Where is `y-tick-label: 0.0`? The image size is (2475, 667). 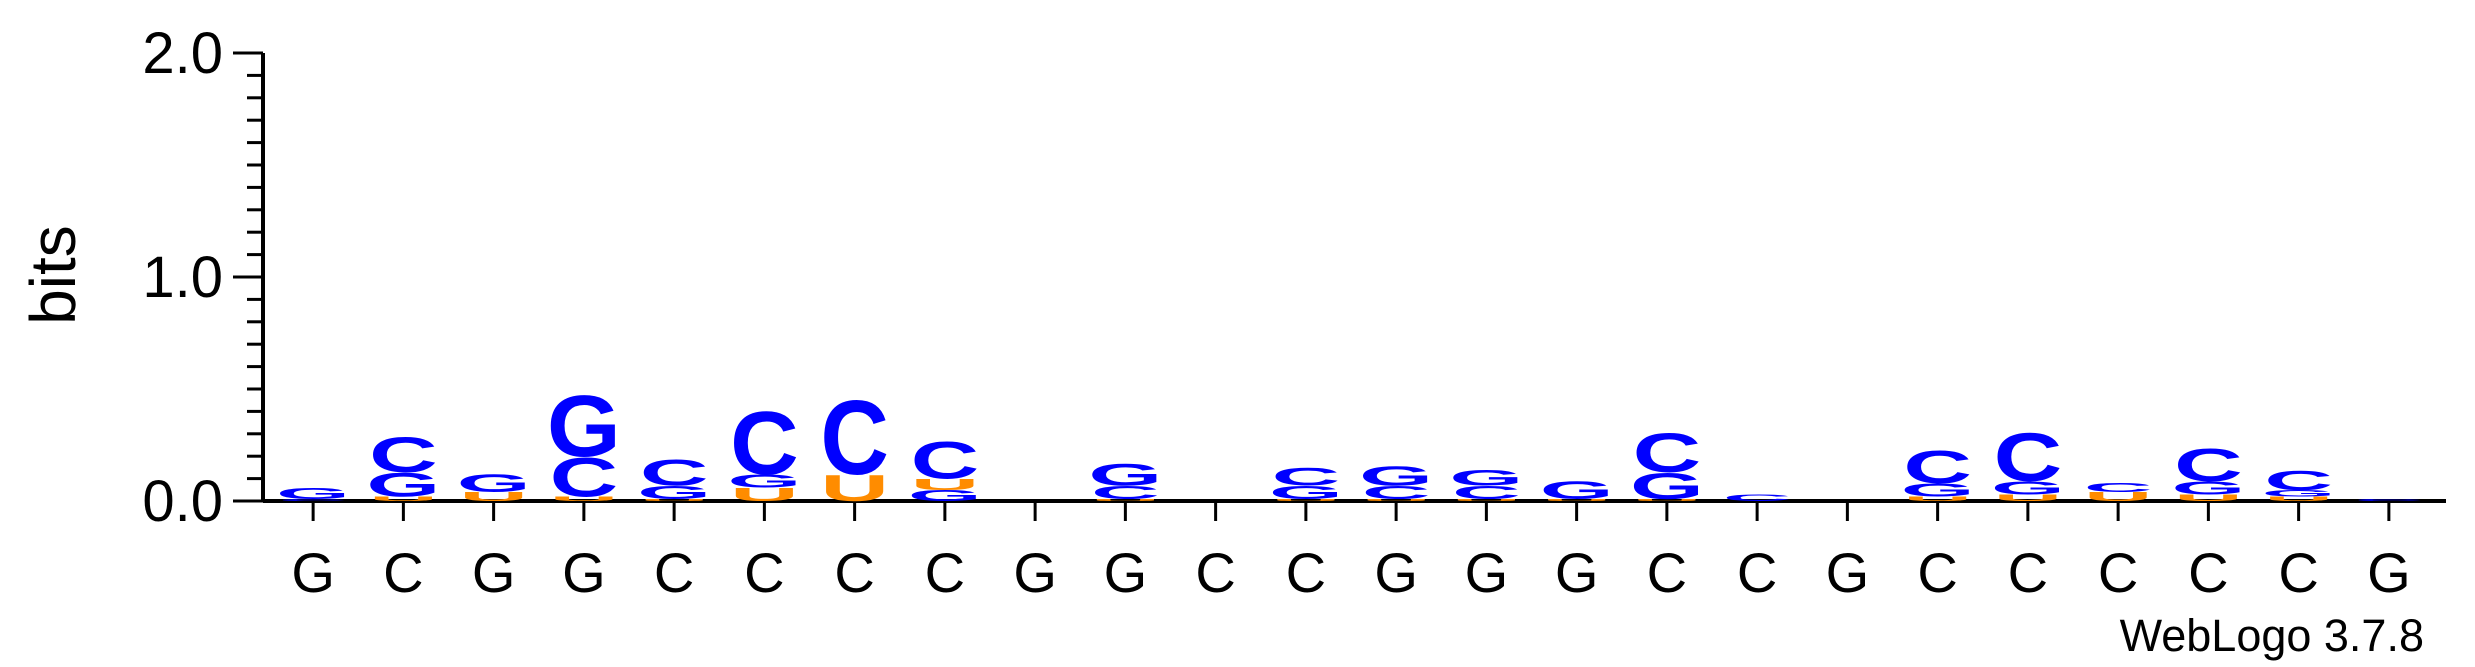
y-tick-label: 0.0 is located at coordinates (182, 501).